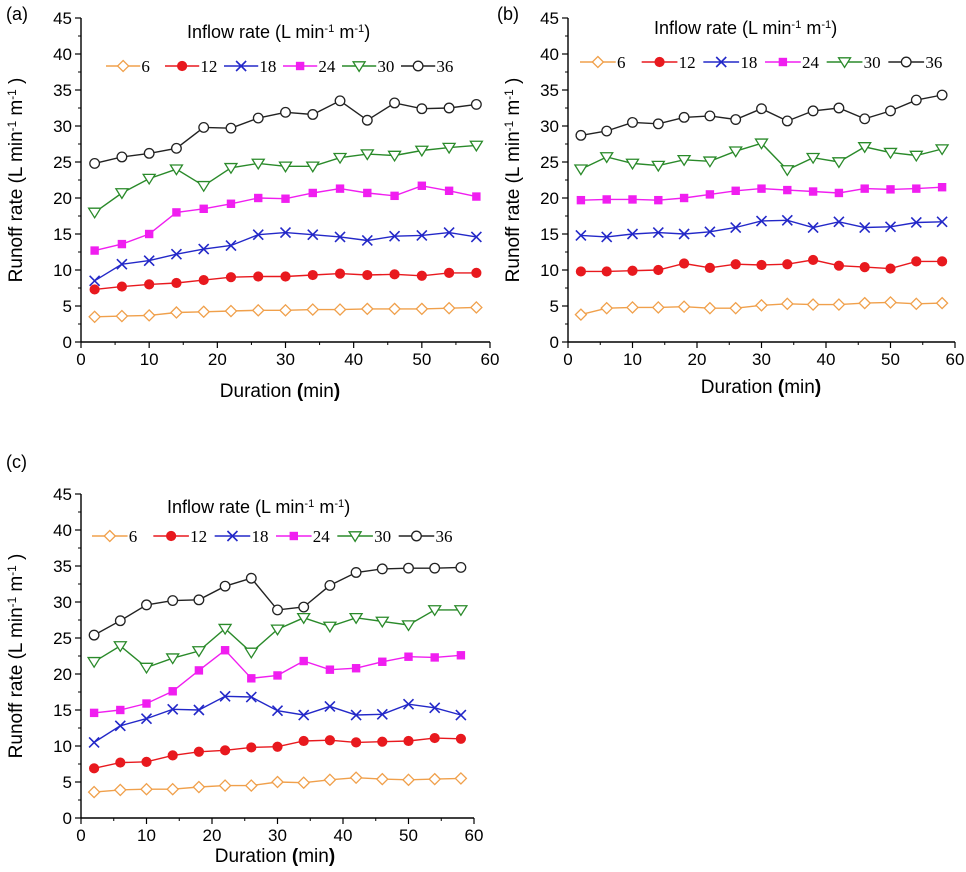 The width and height of the screenshot is (966, 872). I want to click on y-axis-label: Runoff rate (L min-1 m-1 ), so click(17, 180).